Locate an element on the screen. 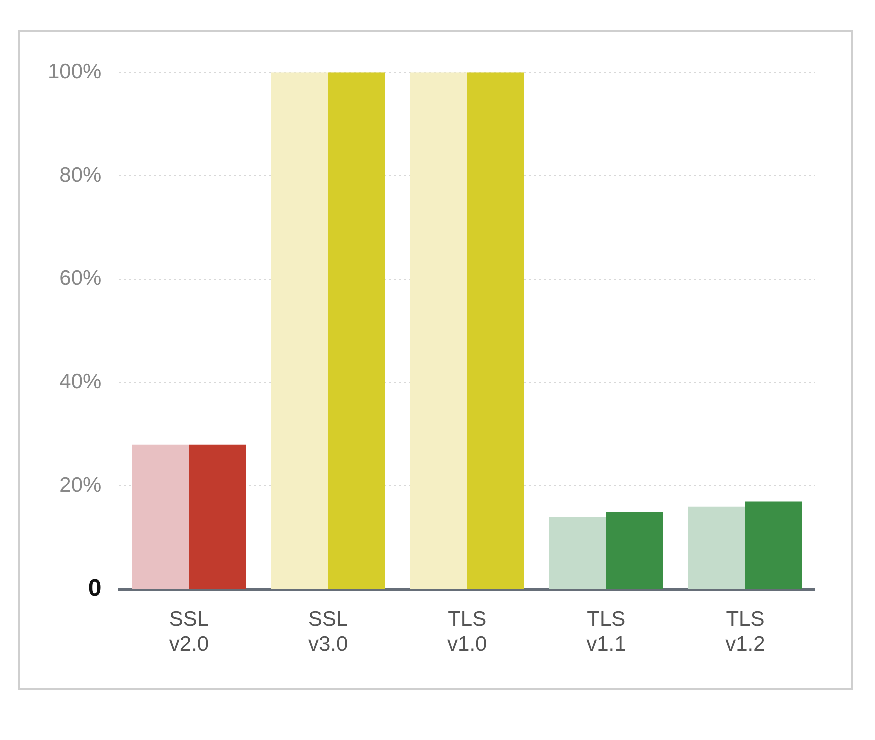 This screenshot has height=740, width=875. x-tick-label: TLS v1.1 is located at coordinates (606, 632).